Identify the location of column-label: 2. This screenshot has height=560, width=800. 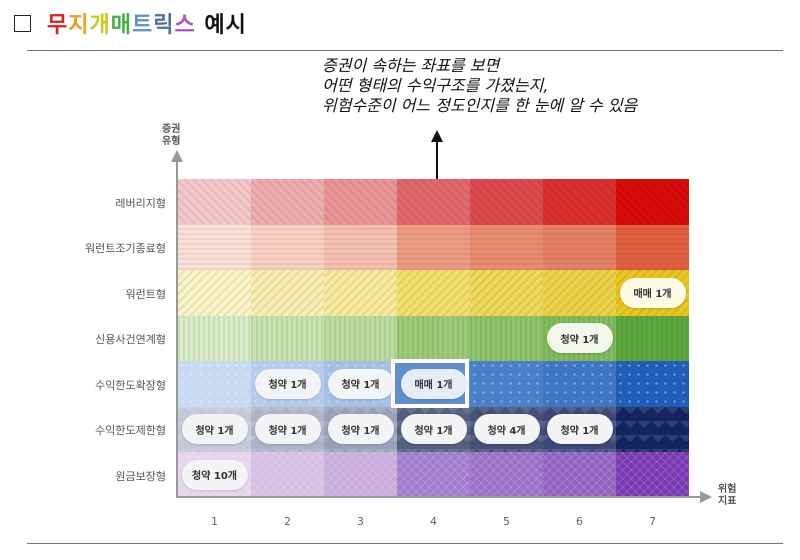
(287, 521).